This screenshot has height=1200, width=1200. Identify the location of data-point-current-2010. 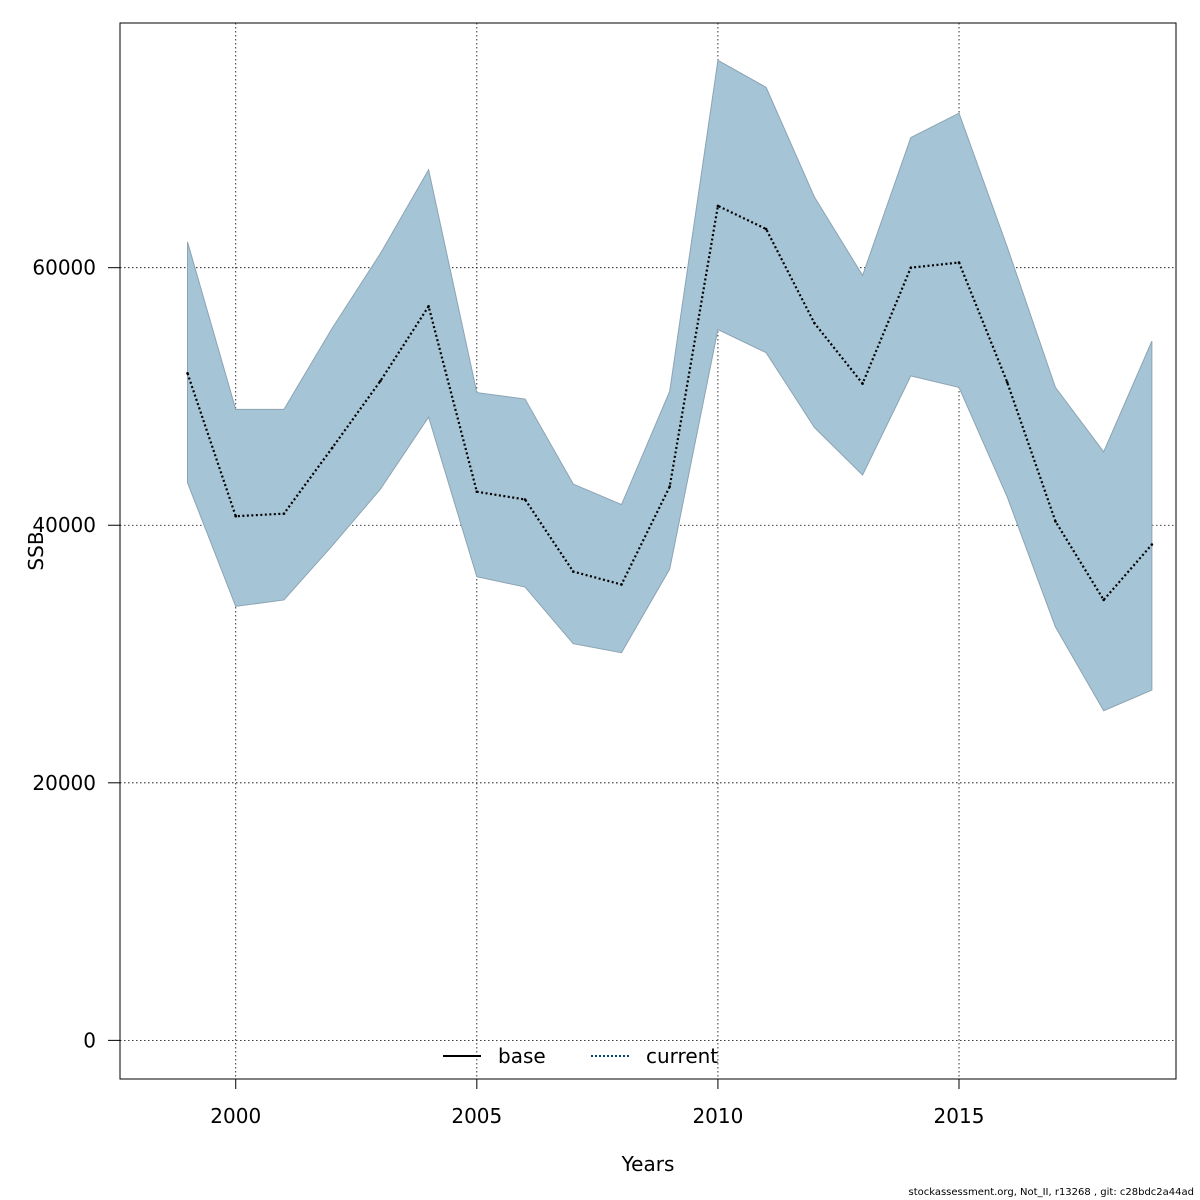
(718, 206).